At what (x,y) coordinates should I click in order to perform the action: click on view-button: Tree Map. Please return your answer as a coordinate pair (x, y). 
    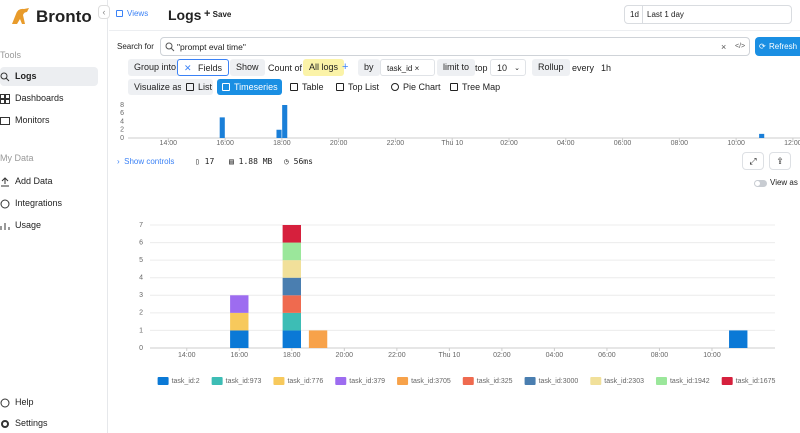
    Looking at the image, I should click on (472, 87).